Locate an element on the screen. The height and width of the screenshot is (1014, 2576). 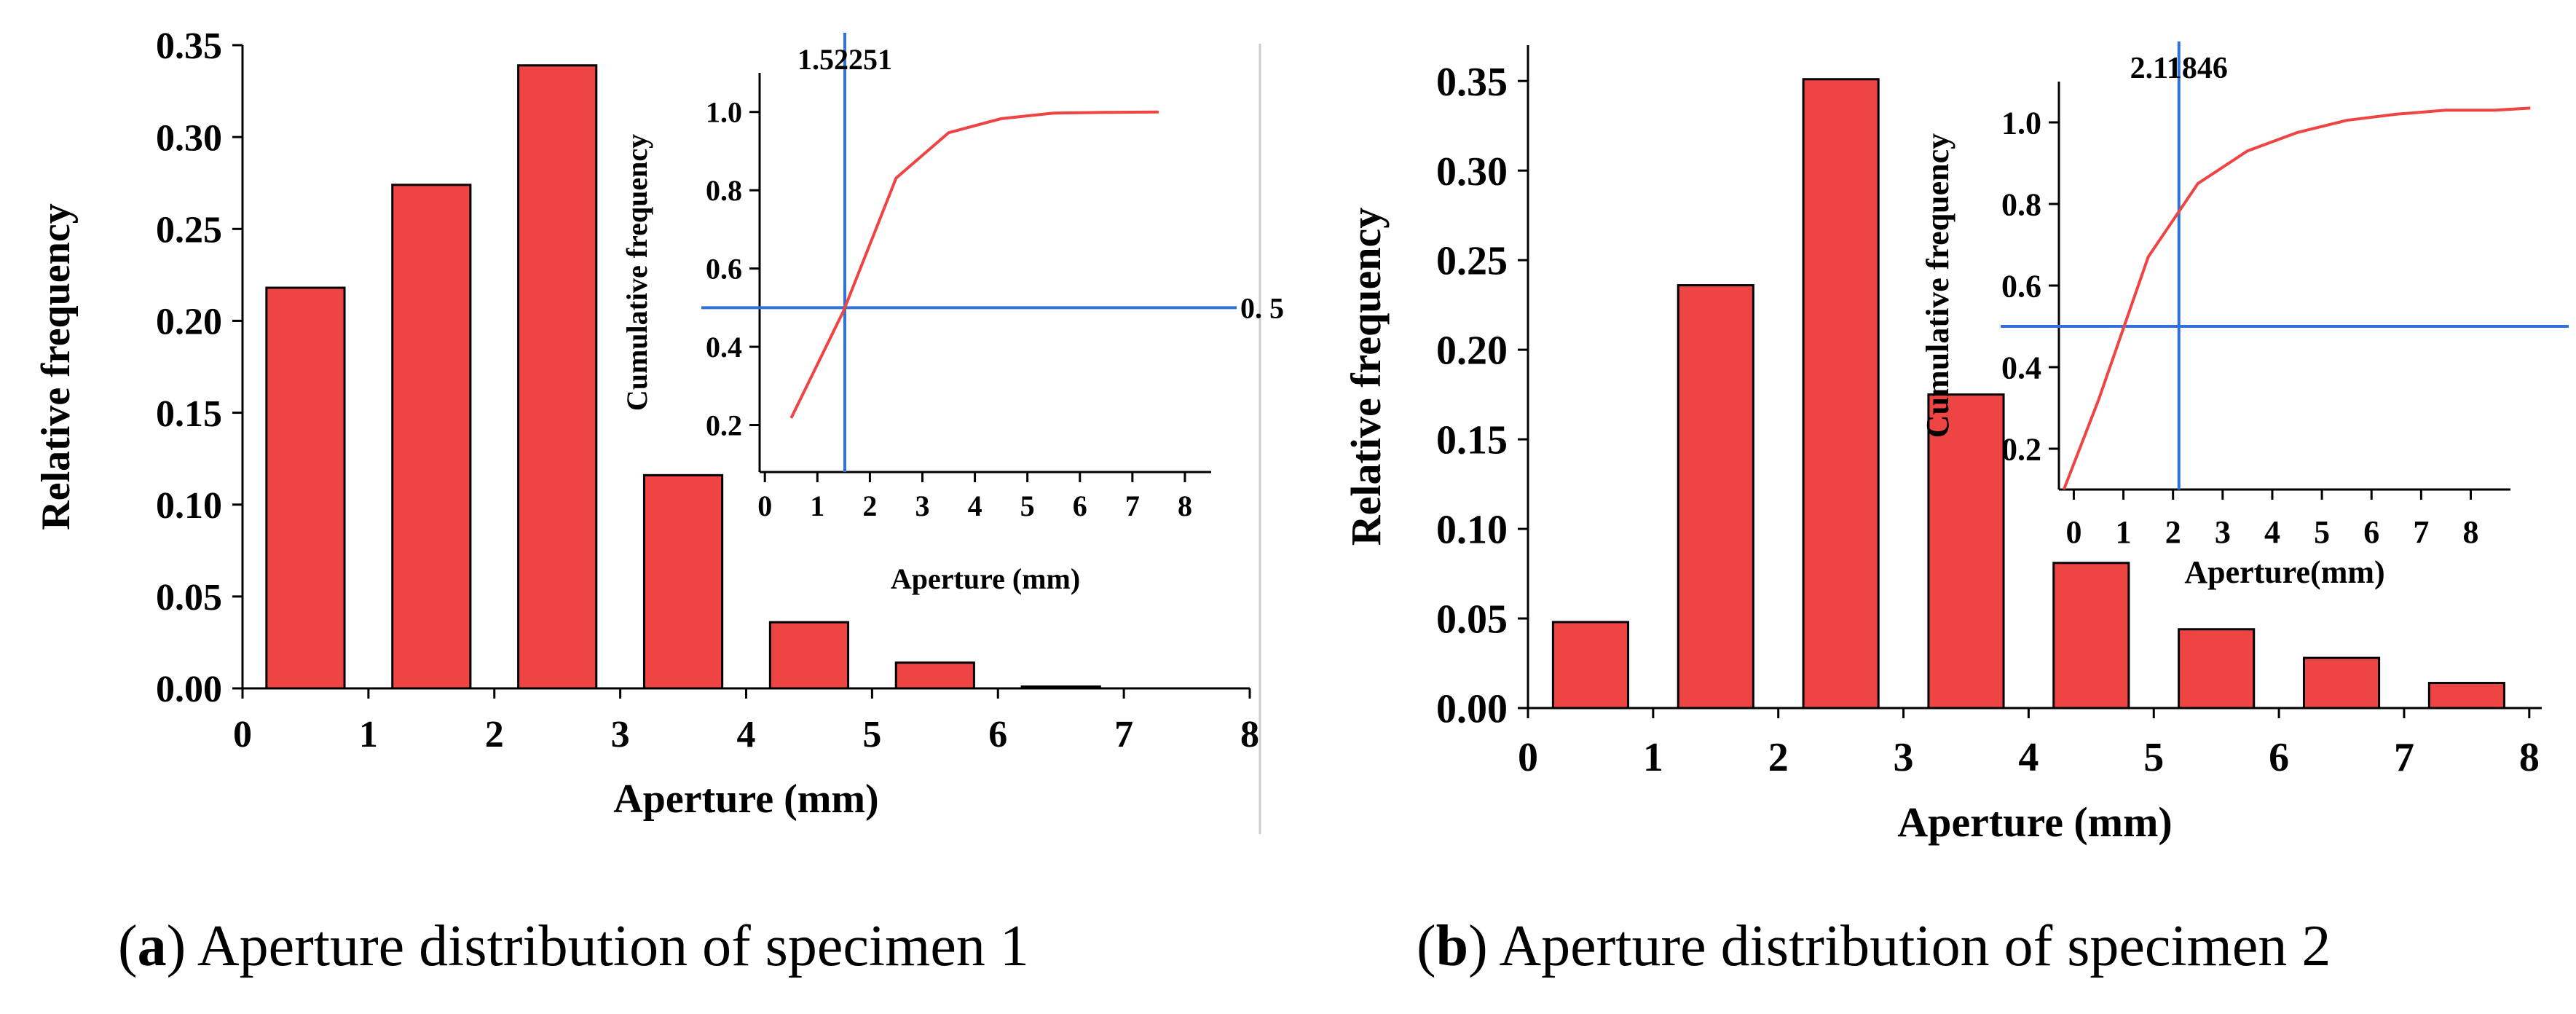
b-main-x-axis-title: Aperture (mm) is located at coordinates (2034, 822).